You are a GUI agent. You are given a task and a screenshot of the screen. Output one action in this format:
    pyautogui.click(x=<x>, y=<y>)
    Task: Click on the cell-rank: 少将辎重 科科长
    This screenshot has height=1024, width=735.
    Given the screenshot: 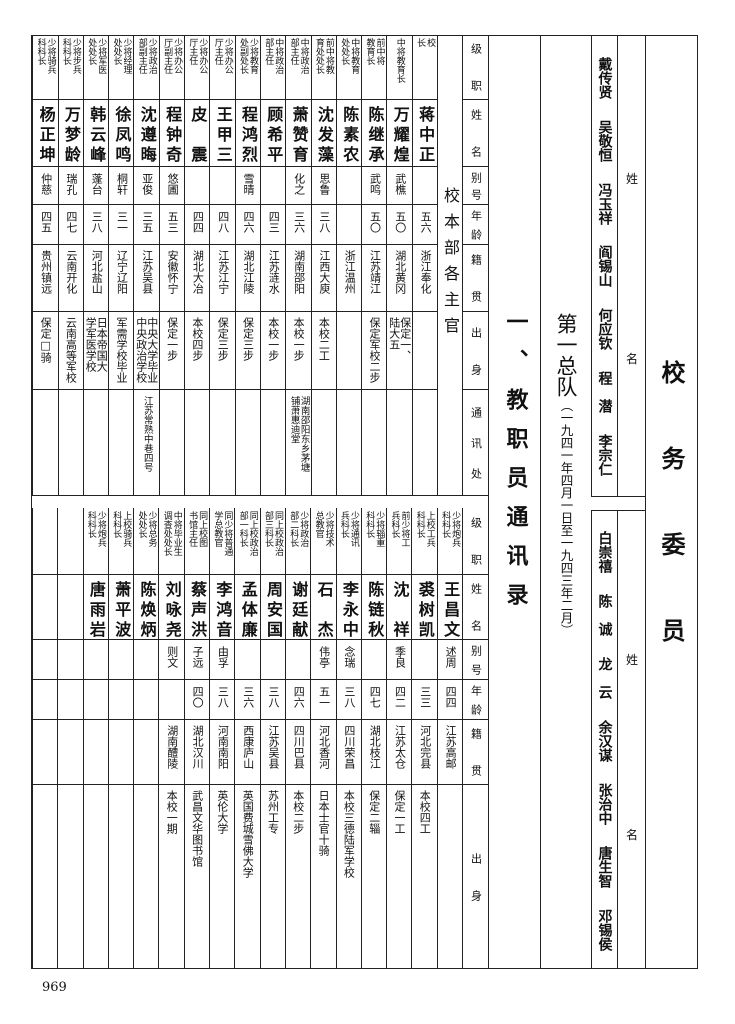 What is the action you would take?
    pyautogui.click(x=373, y=541)
    